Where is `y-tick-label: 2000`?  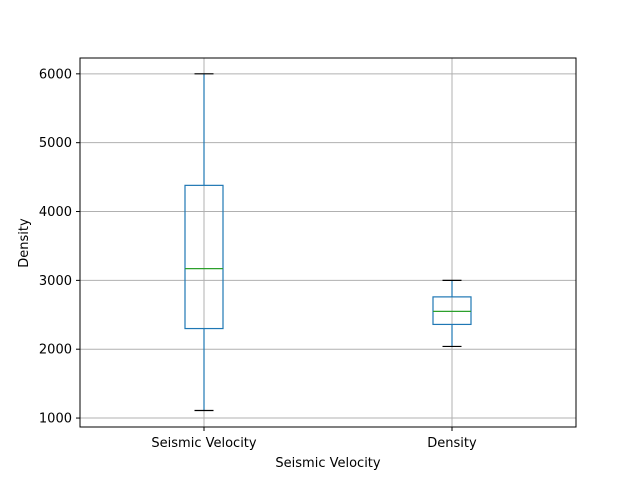 y-tick-label: 2000 is located at coordinates (55, 350).